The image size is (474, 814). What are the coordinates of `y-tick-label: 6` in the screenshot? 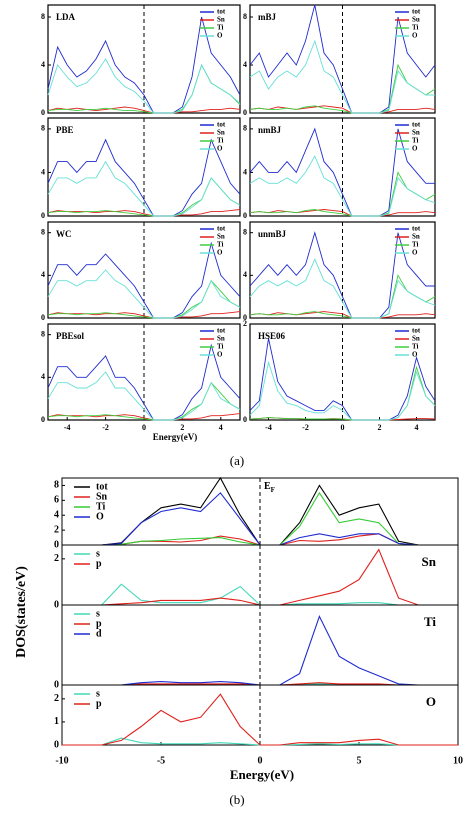 It's located at (56, 500).